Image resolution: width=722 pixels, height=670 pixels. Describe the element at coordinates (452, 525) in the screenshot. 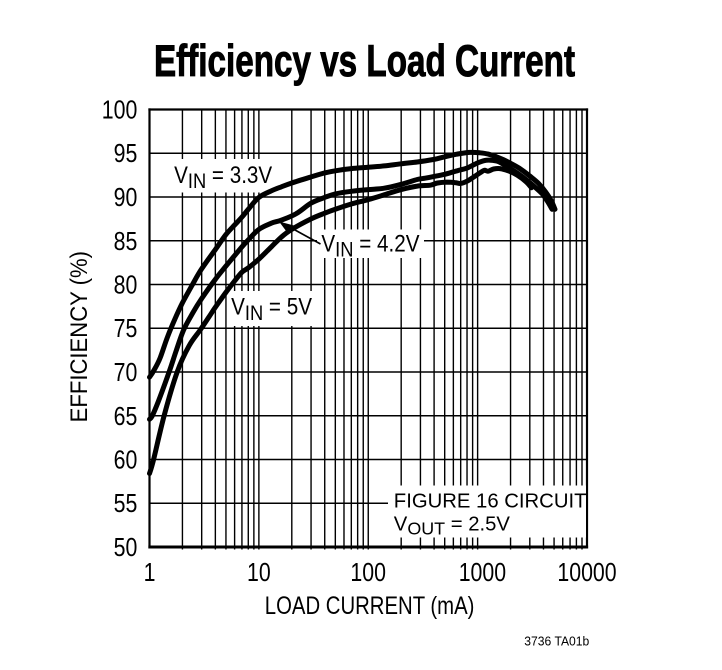

I see `svg-text: VOUT = 2.5V` at that location.